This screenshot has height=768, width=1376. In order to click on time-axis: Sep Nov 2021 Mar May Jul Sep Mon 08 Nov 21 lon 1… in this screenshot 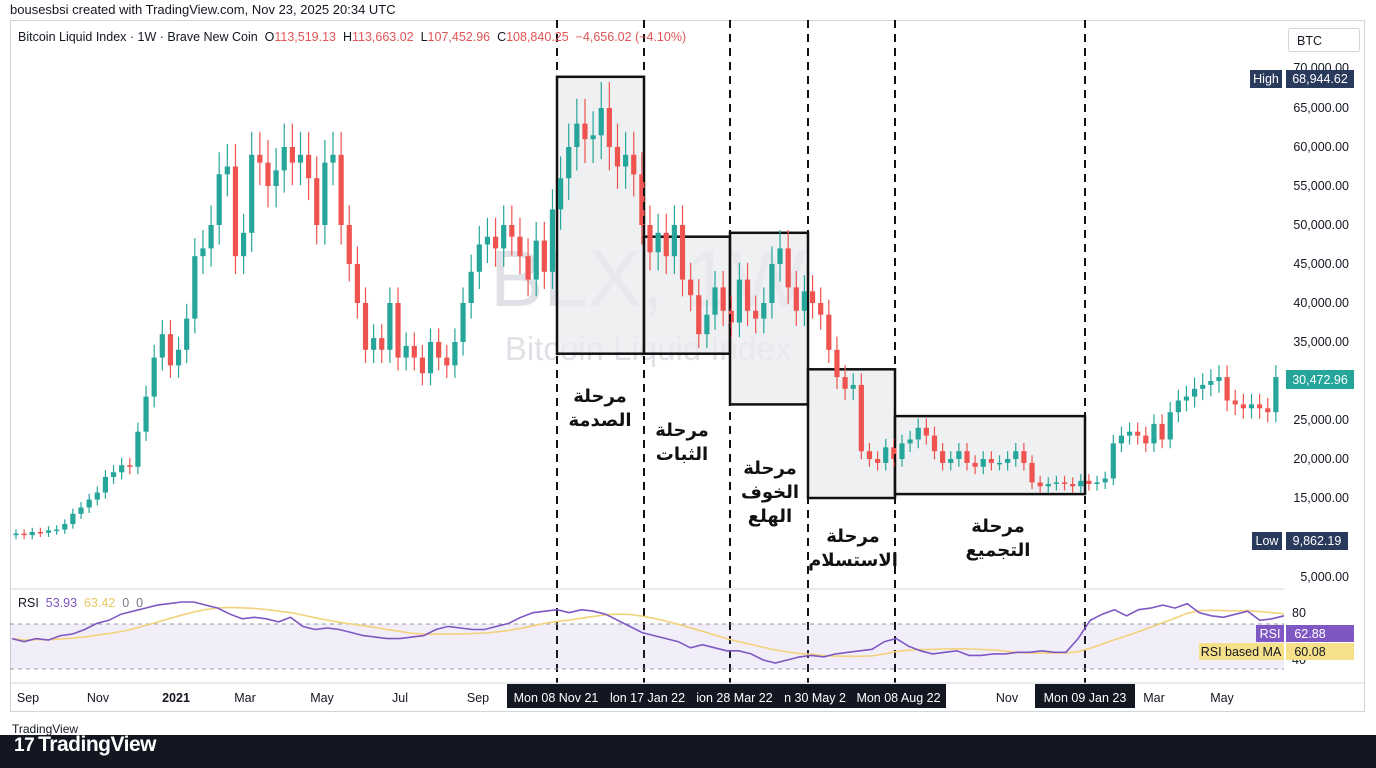, I will do `click(687, 695)`.